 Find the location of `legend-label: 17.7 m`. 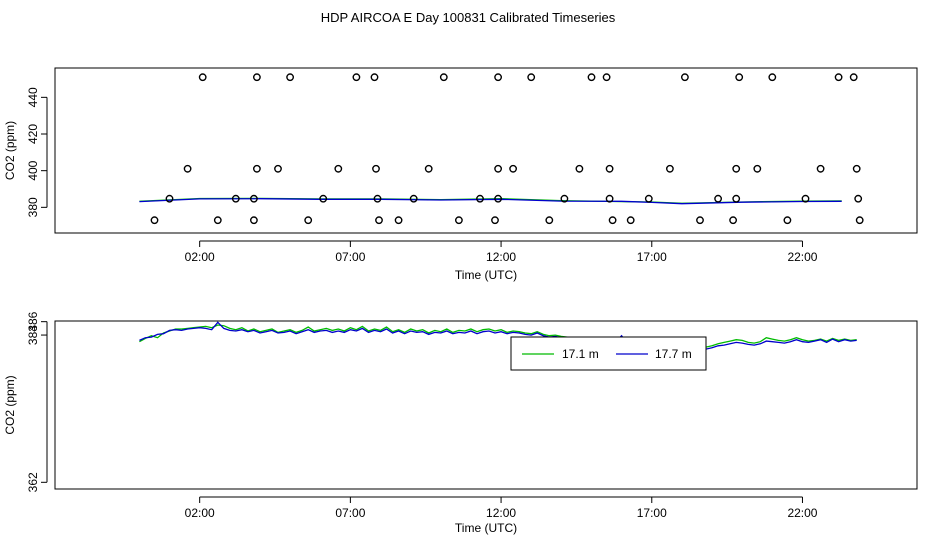

legend-label: 17.7 m is located at coordinates (673, 354).